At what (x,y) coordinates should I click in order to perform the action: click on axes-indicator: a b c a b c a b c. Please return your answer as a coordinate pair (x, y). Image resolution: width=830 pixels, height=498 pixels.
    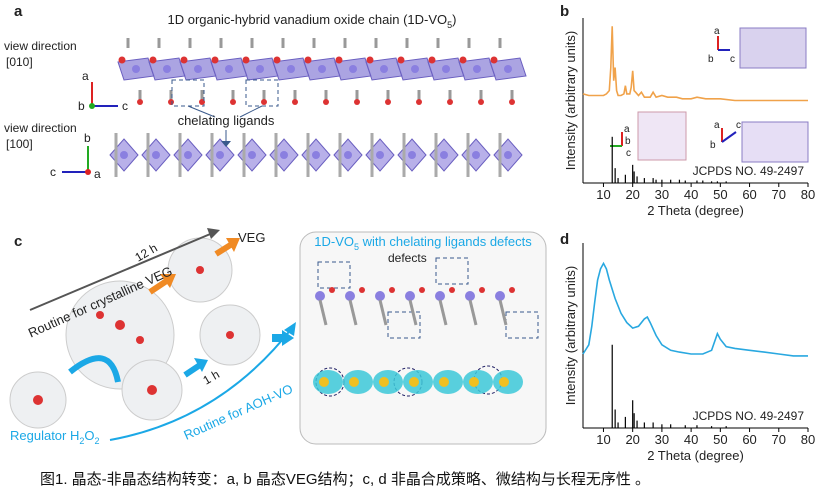
    Looking at the image, I should click on (675, 92).